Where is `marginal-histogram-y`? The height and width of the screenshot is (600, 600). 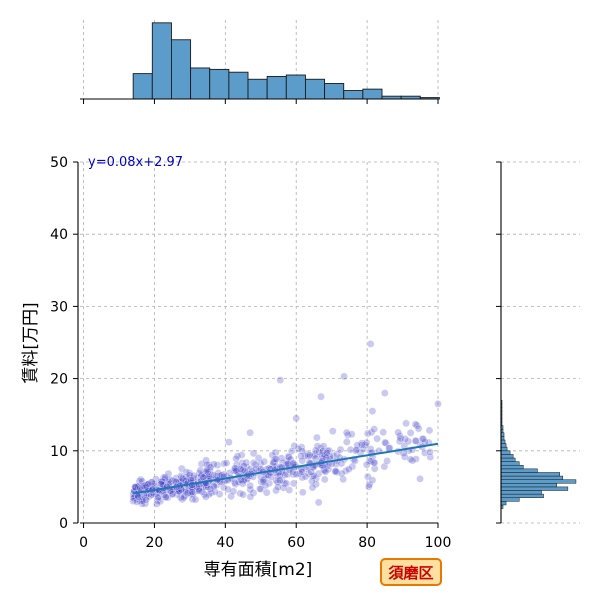
marginal-histogram-y is located at coordinates (538, 342).